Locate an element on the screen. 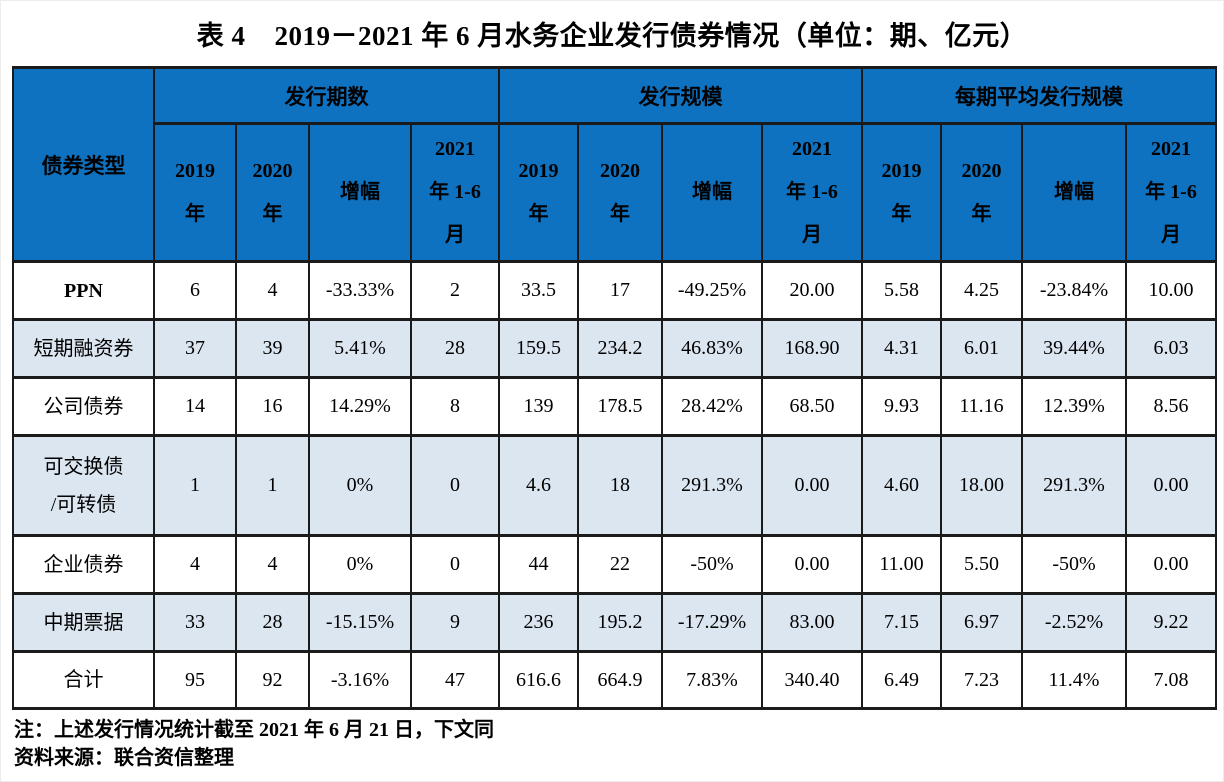 This screenshot has height=782, width=1224. cell-value: 340.40 is located at coordinates (812, 680).